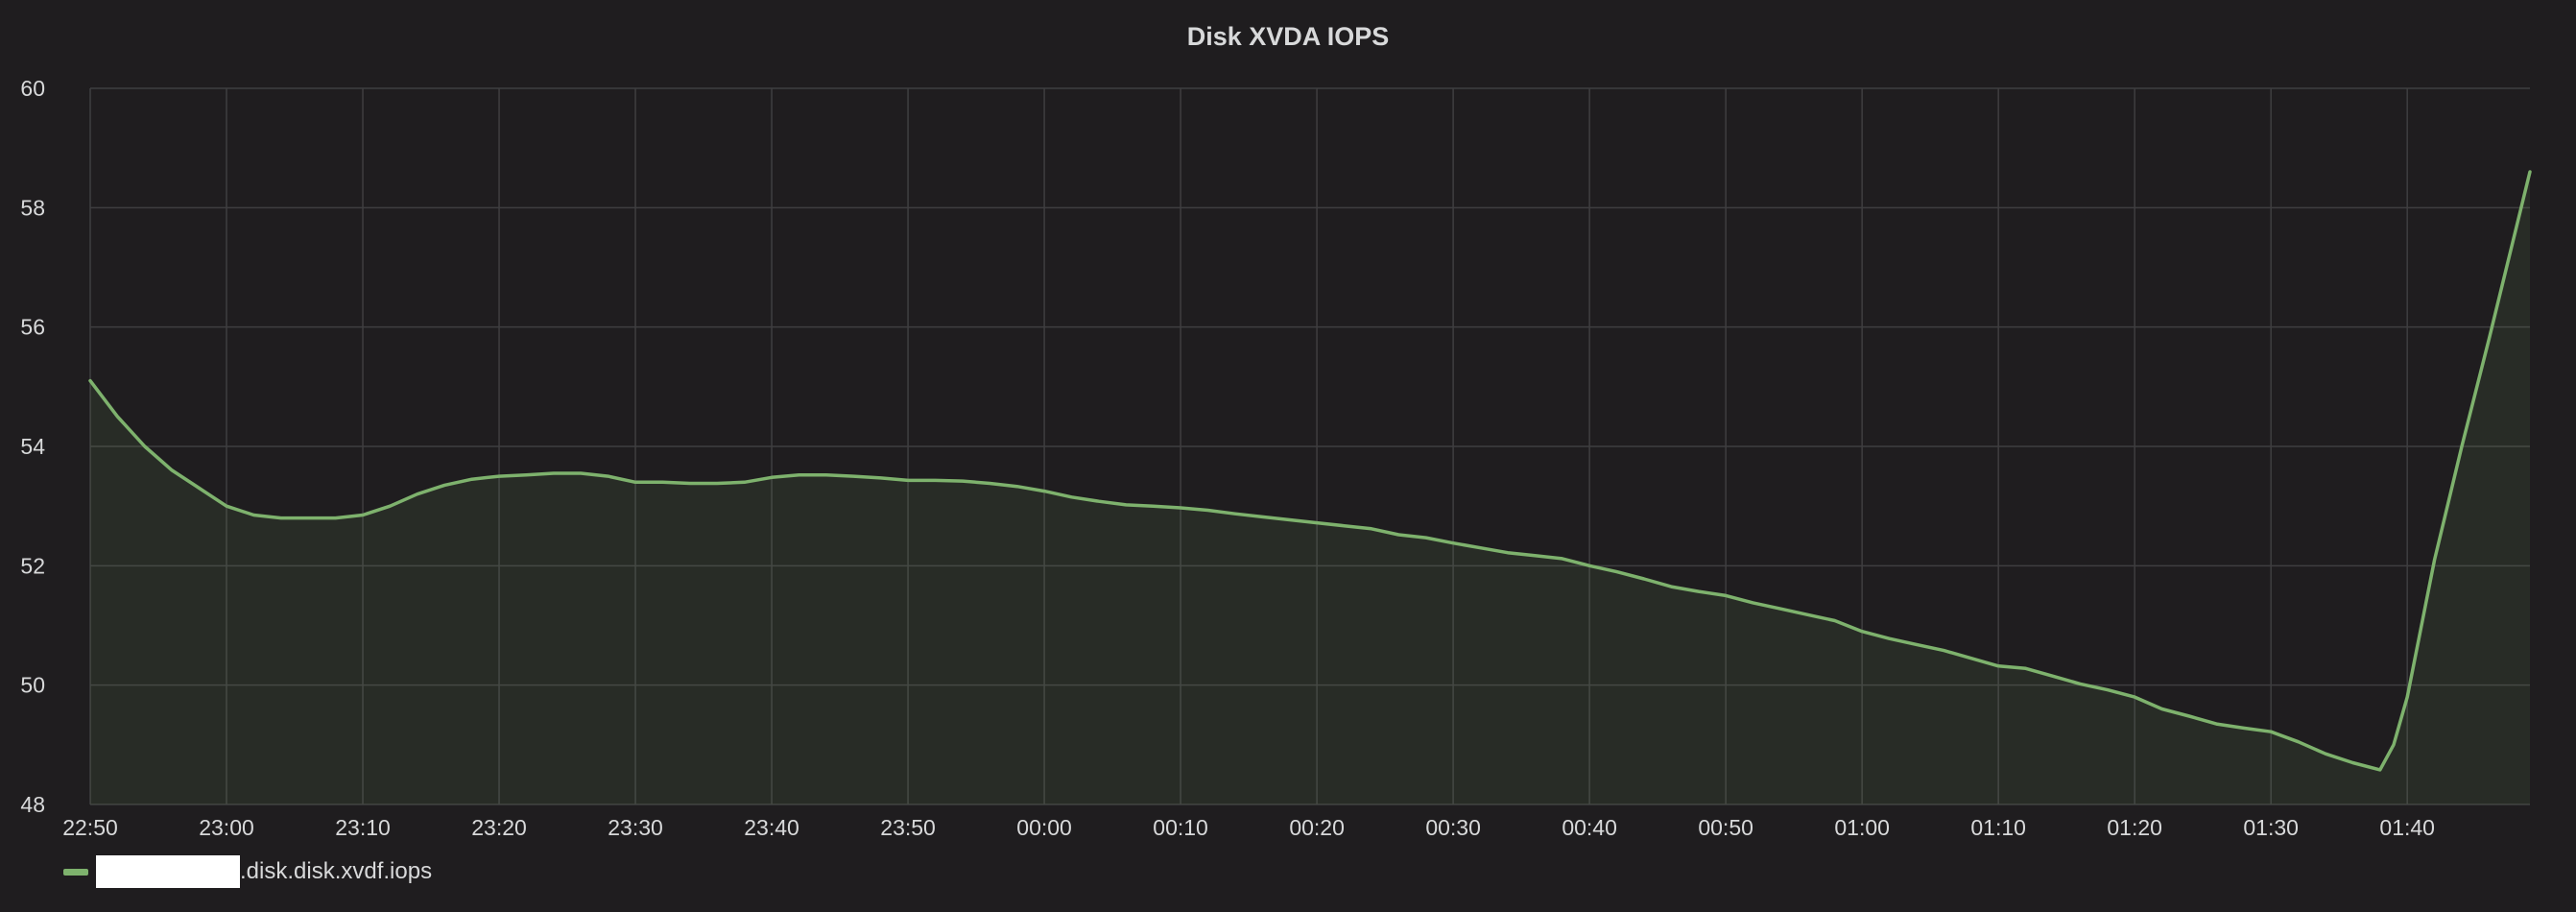 This screenshot has height=912, width=2576. I want to click on y-tick-label: 56, so click(32, 327).